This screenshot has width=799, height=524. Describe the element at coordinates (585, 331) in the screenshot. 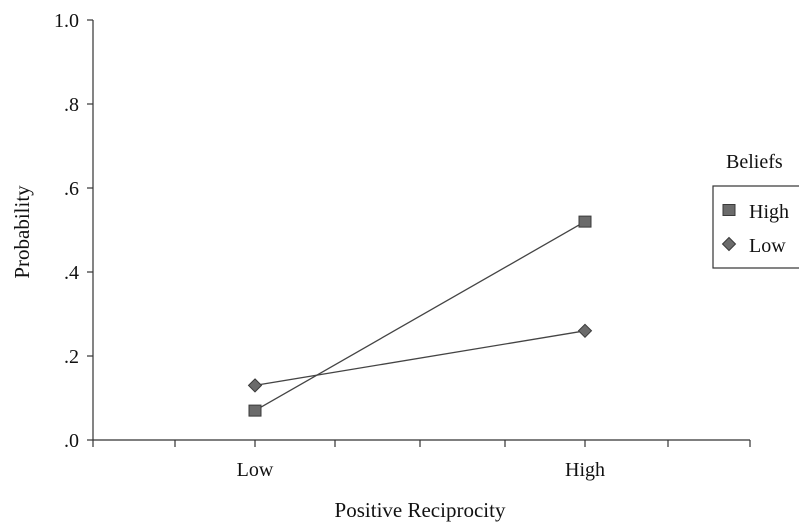

I see `point-low-high` at that location.